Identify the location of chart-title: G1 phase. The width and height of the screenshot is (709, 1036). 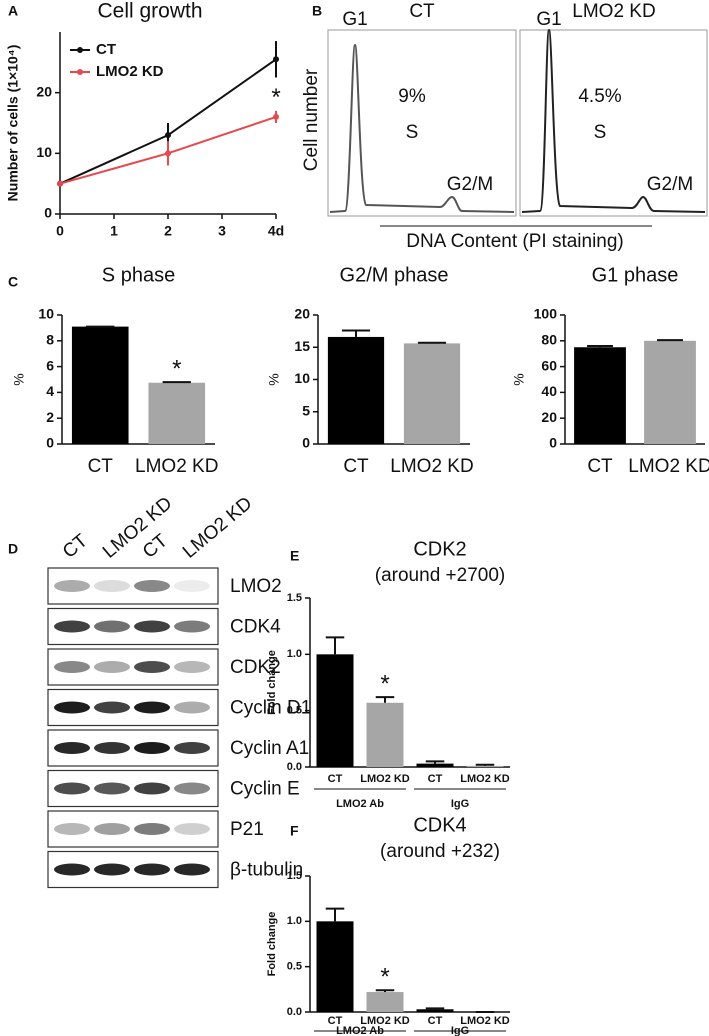
(635, 275).